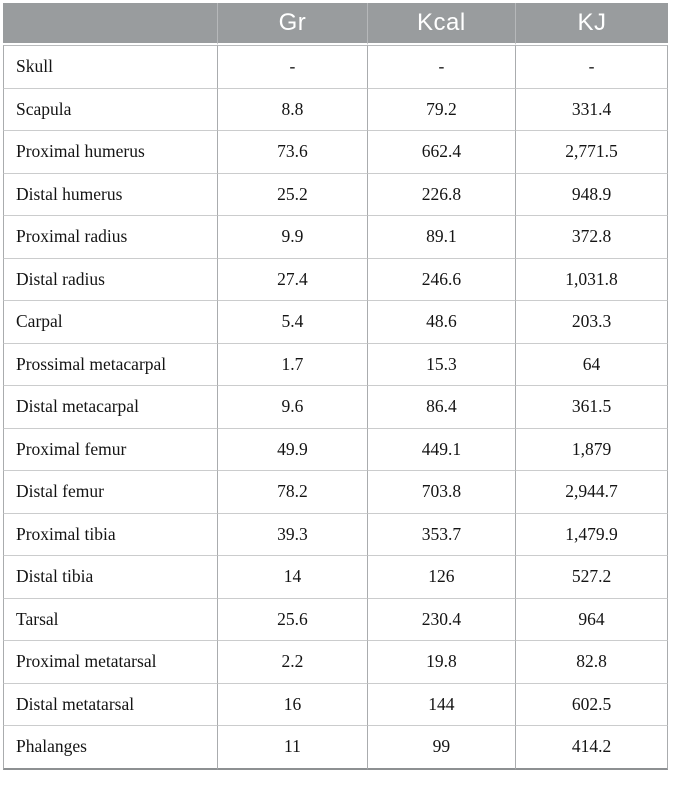 The height and width of the screenshot is (786, 673). I want to click on cell-kcal: 48.6, so click(441, 322).